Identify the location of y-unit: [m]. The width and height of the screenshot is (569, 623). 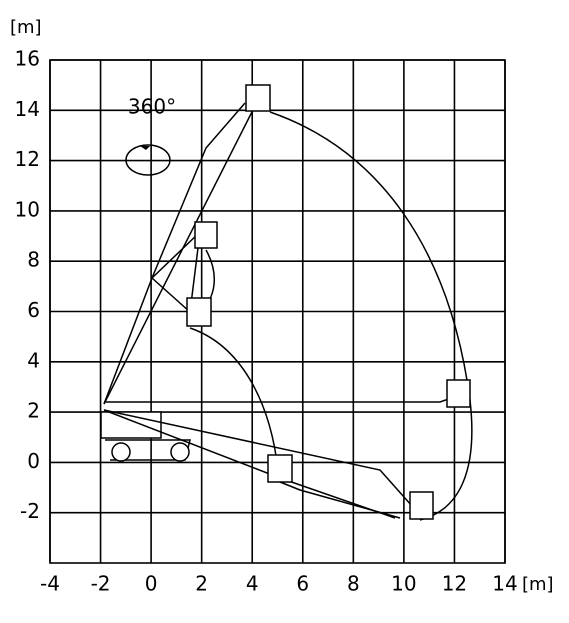
(26, 27).